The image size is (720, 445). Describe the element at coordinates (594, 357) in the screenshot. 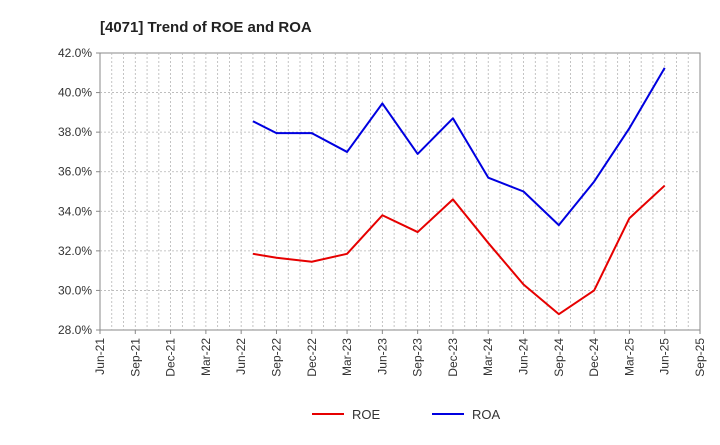

I see `x-tick-label: Dec-24` at that location.